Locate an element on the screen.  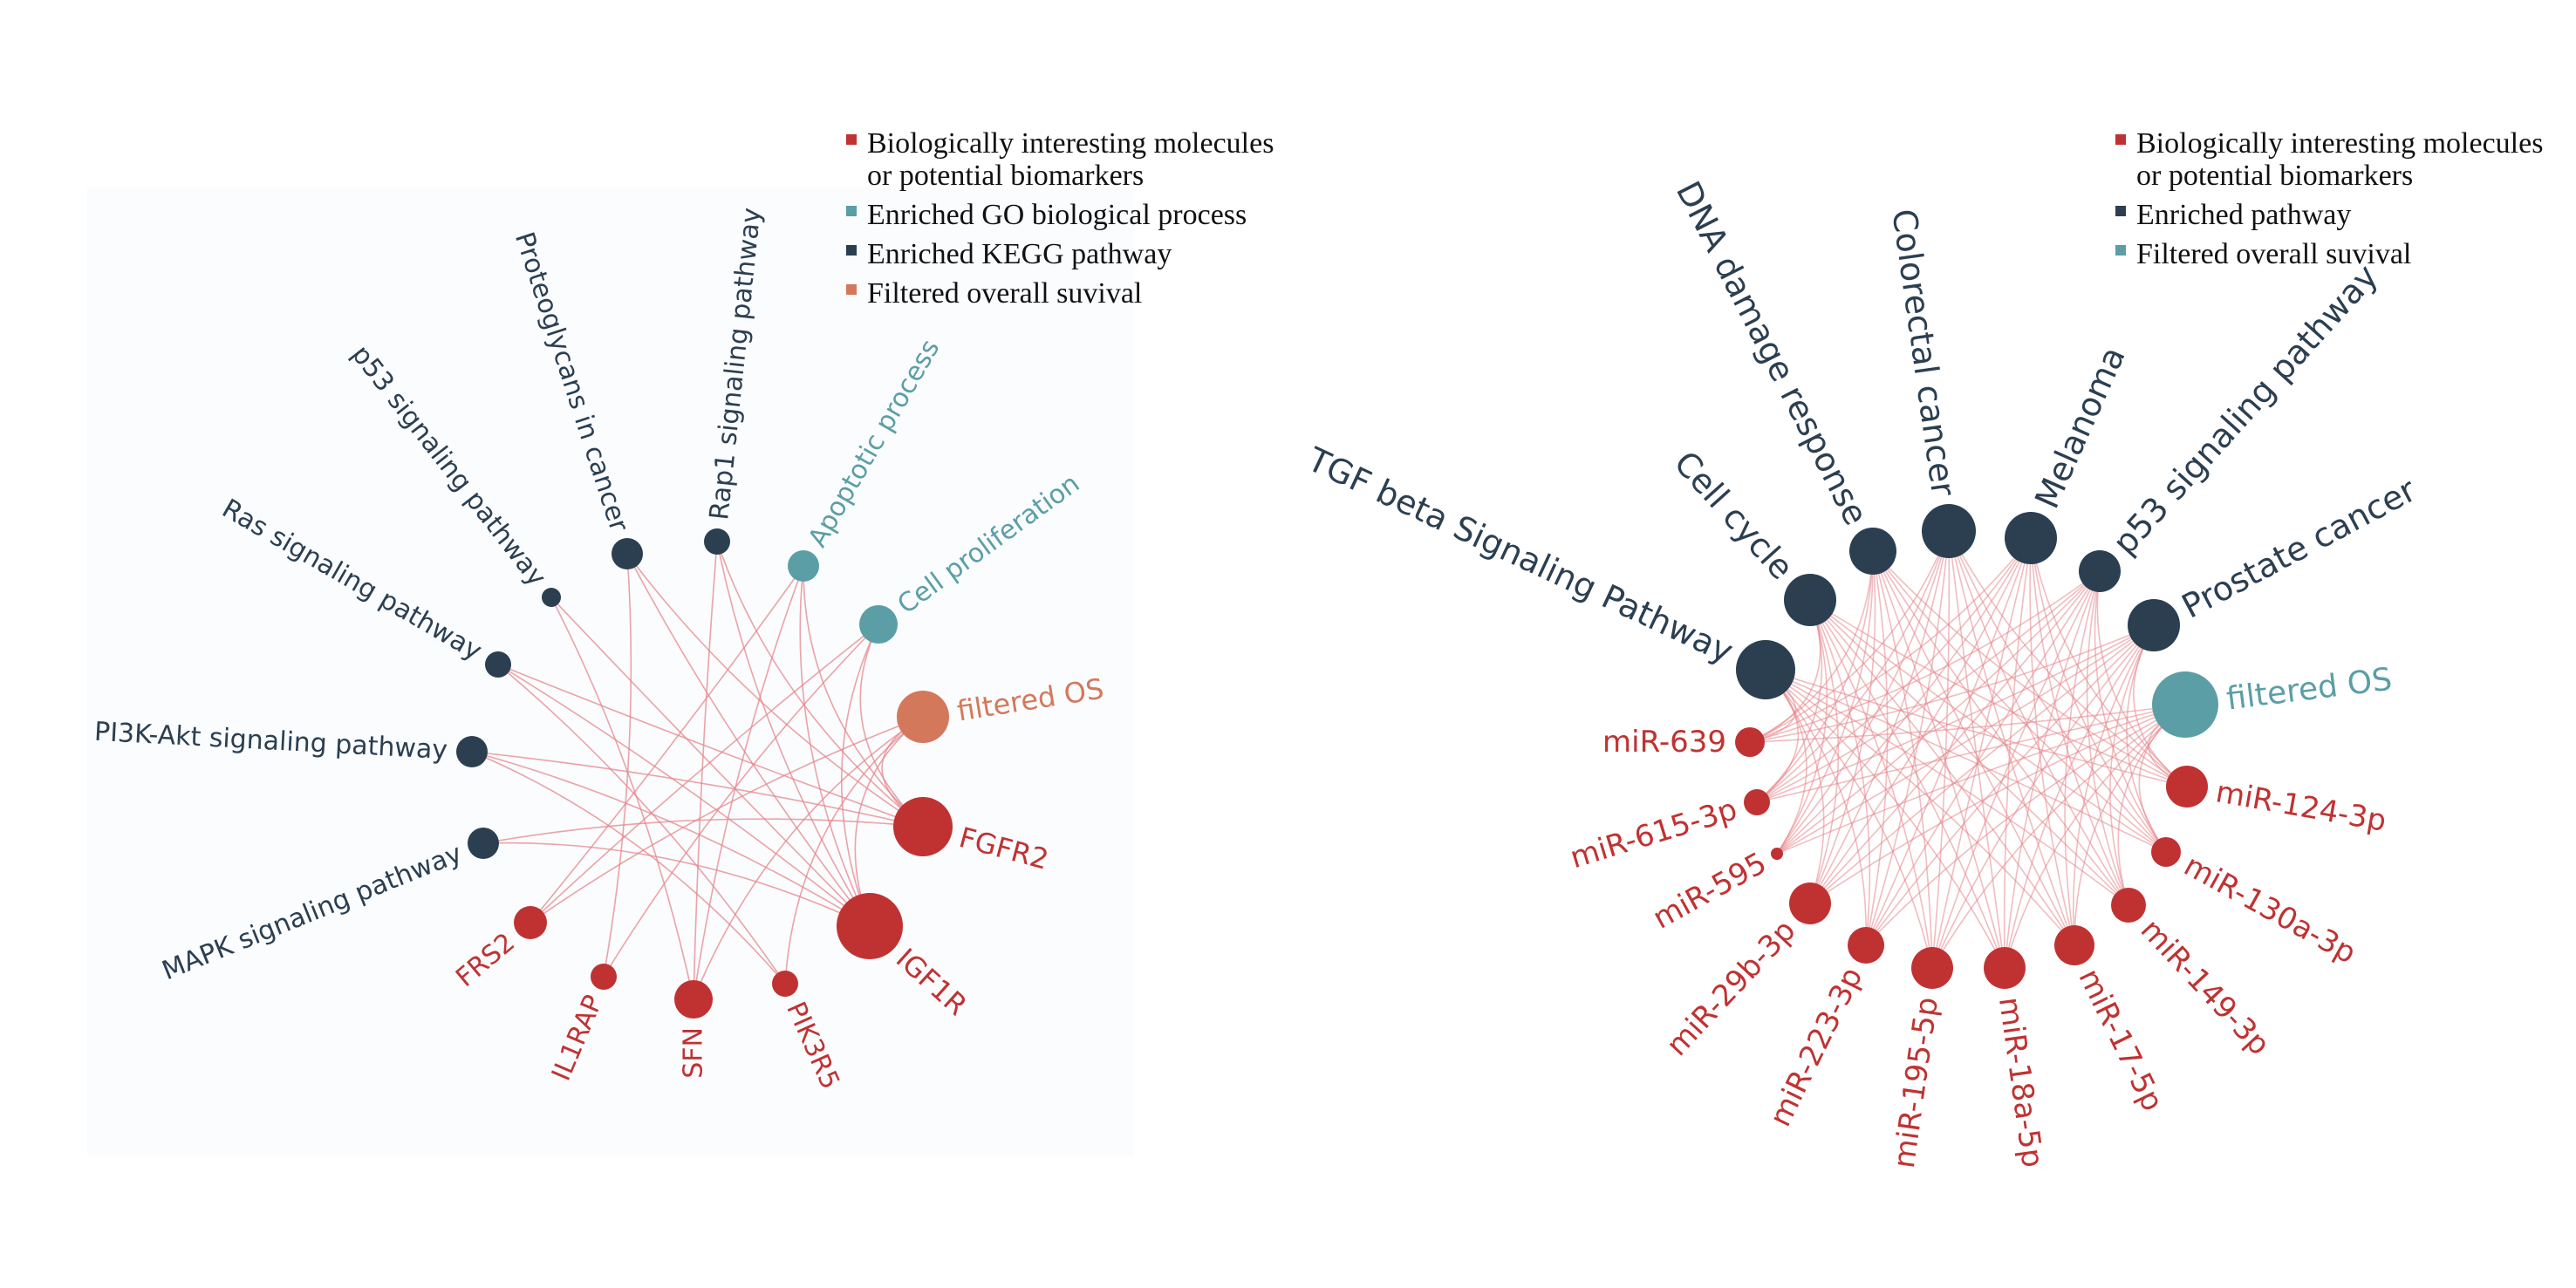
right-edge-m29b-fos is located at coordinates (1997, 804).